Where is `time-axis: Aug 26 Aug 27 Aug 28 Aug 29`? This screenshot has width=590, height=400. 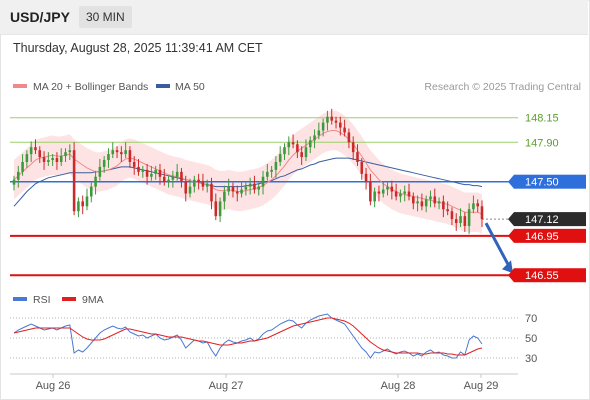 time-axis: Aug 26 Aug 27 Aug 28 Aug 29 is located at coordinates (264, 382).